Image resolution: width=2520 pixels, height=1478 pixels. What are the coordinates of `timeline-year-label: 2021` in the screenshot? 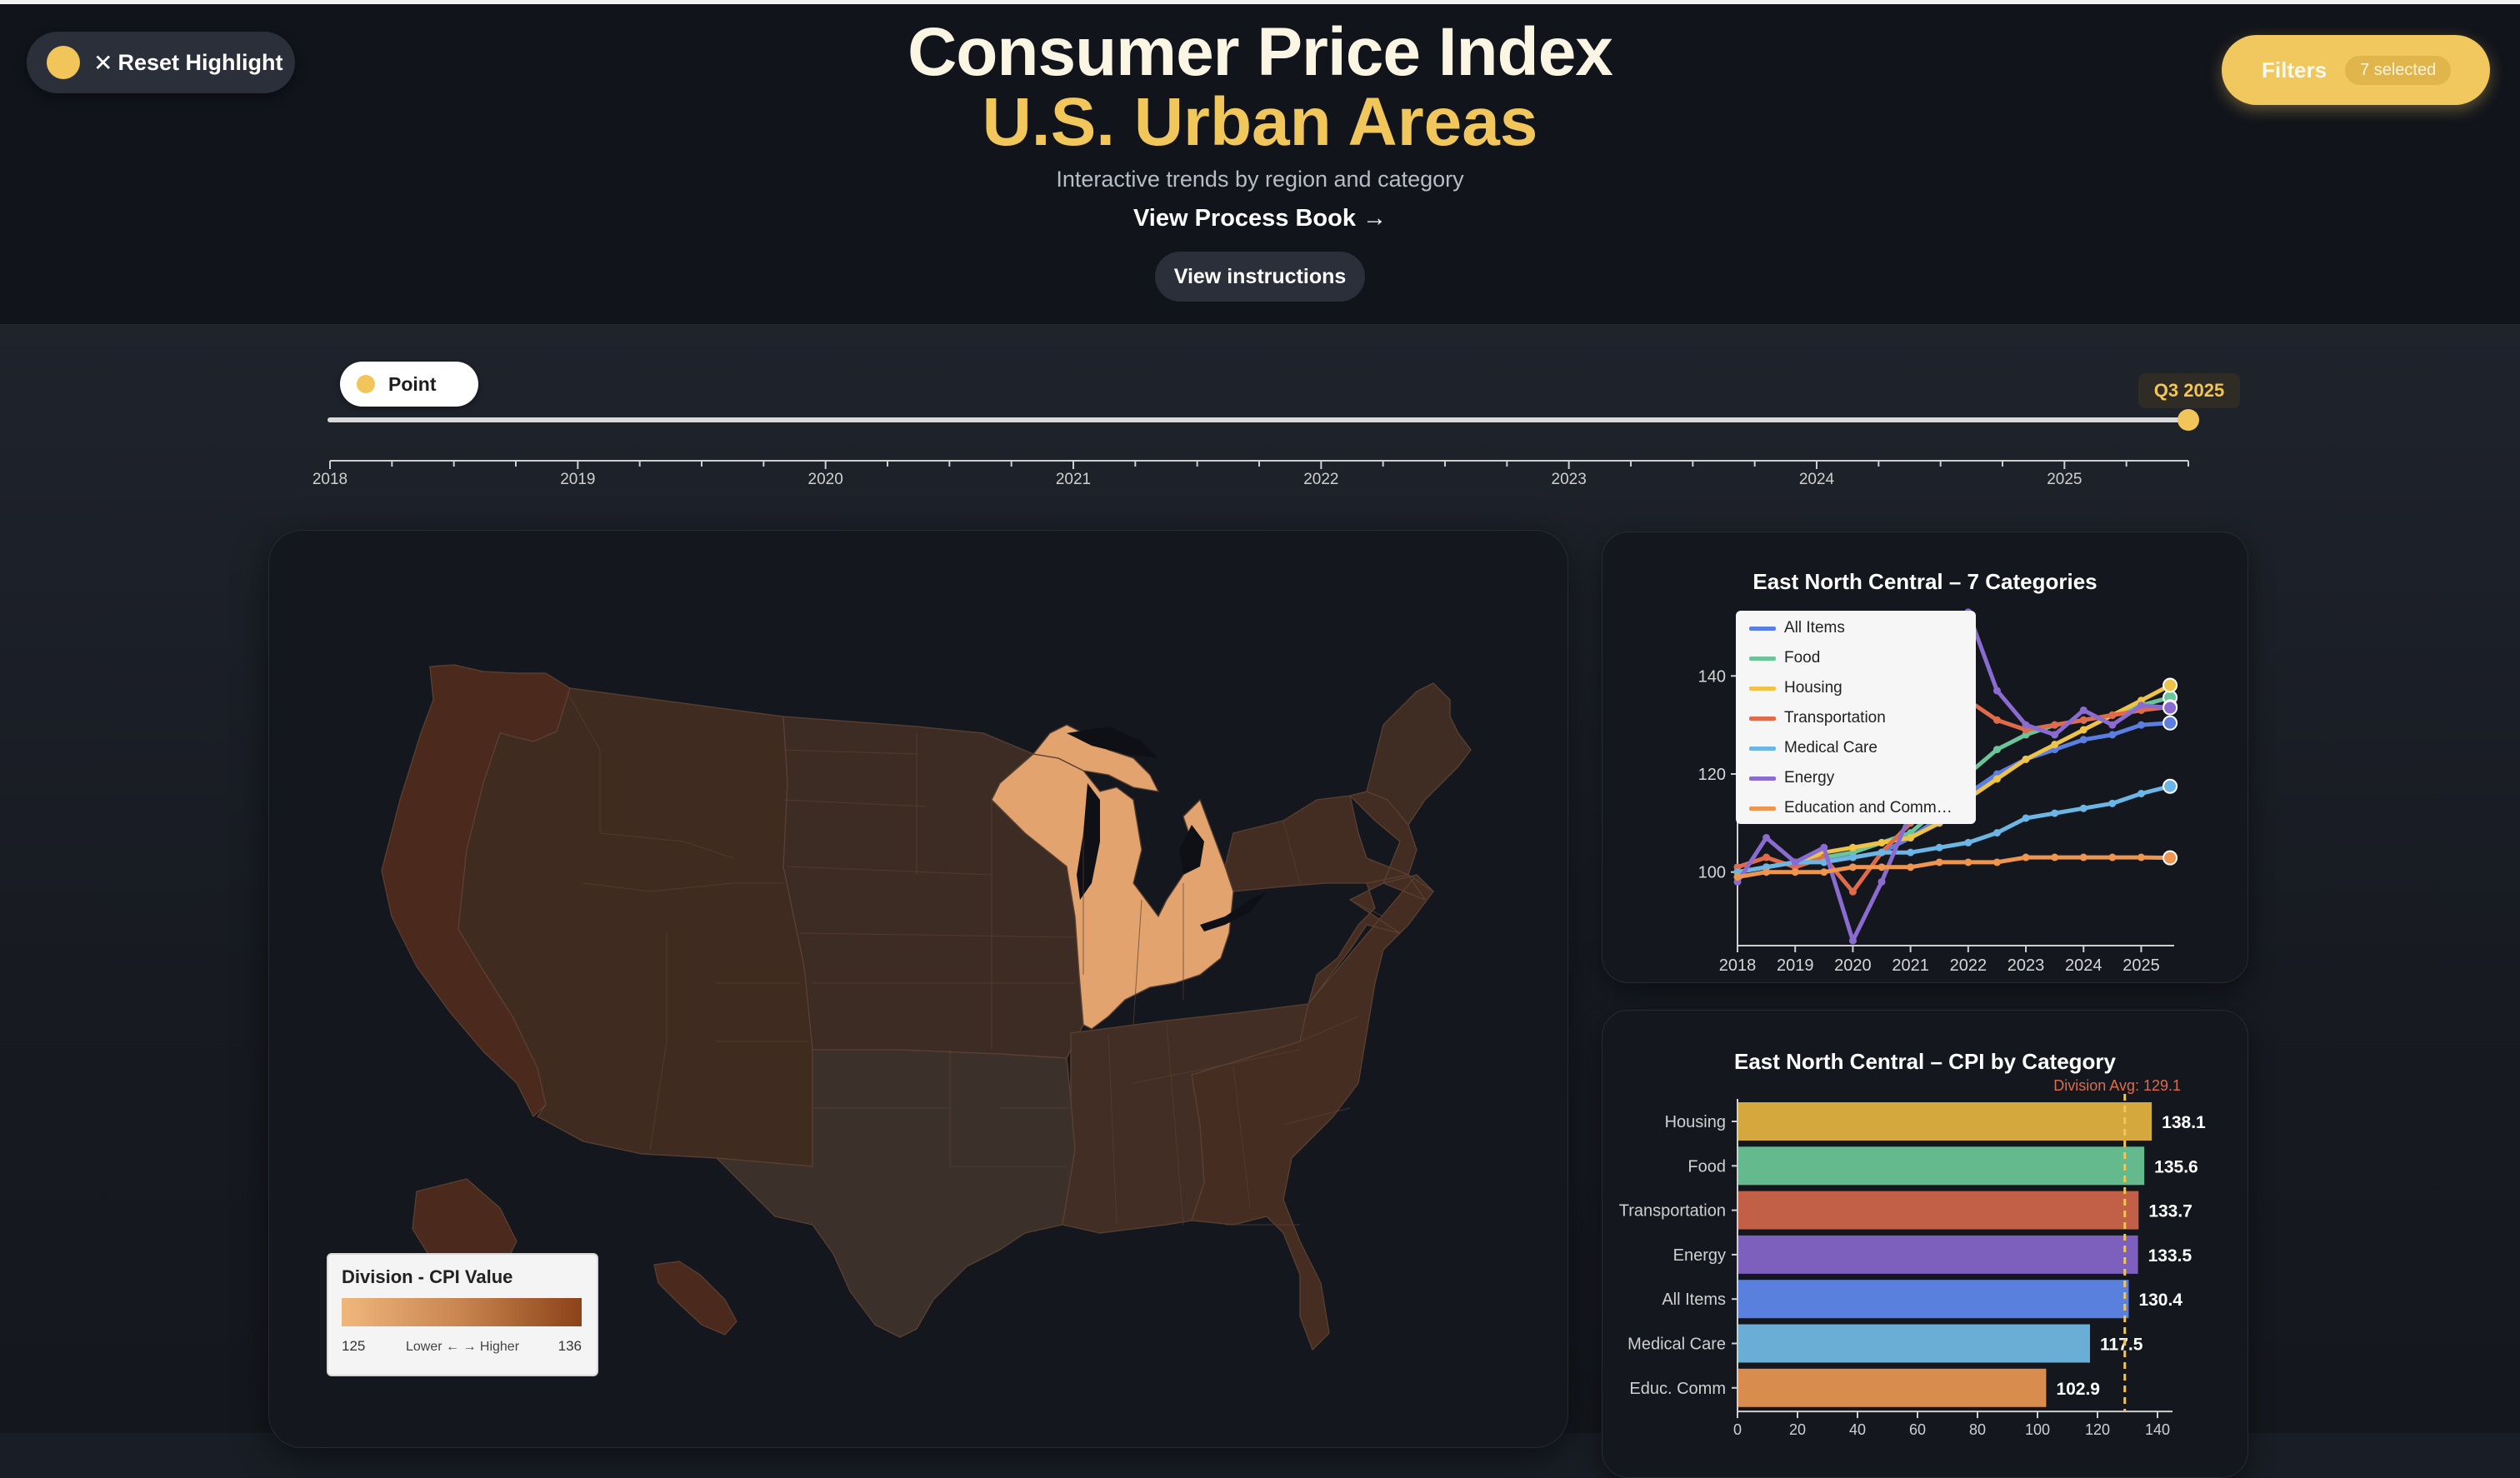 It's located at (1073, 480).